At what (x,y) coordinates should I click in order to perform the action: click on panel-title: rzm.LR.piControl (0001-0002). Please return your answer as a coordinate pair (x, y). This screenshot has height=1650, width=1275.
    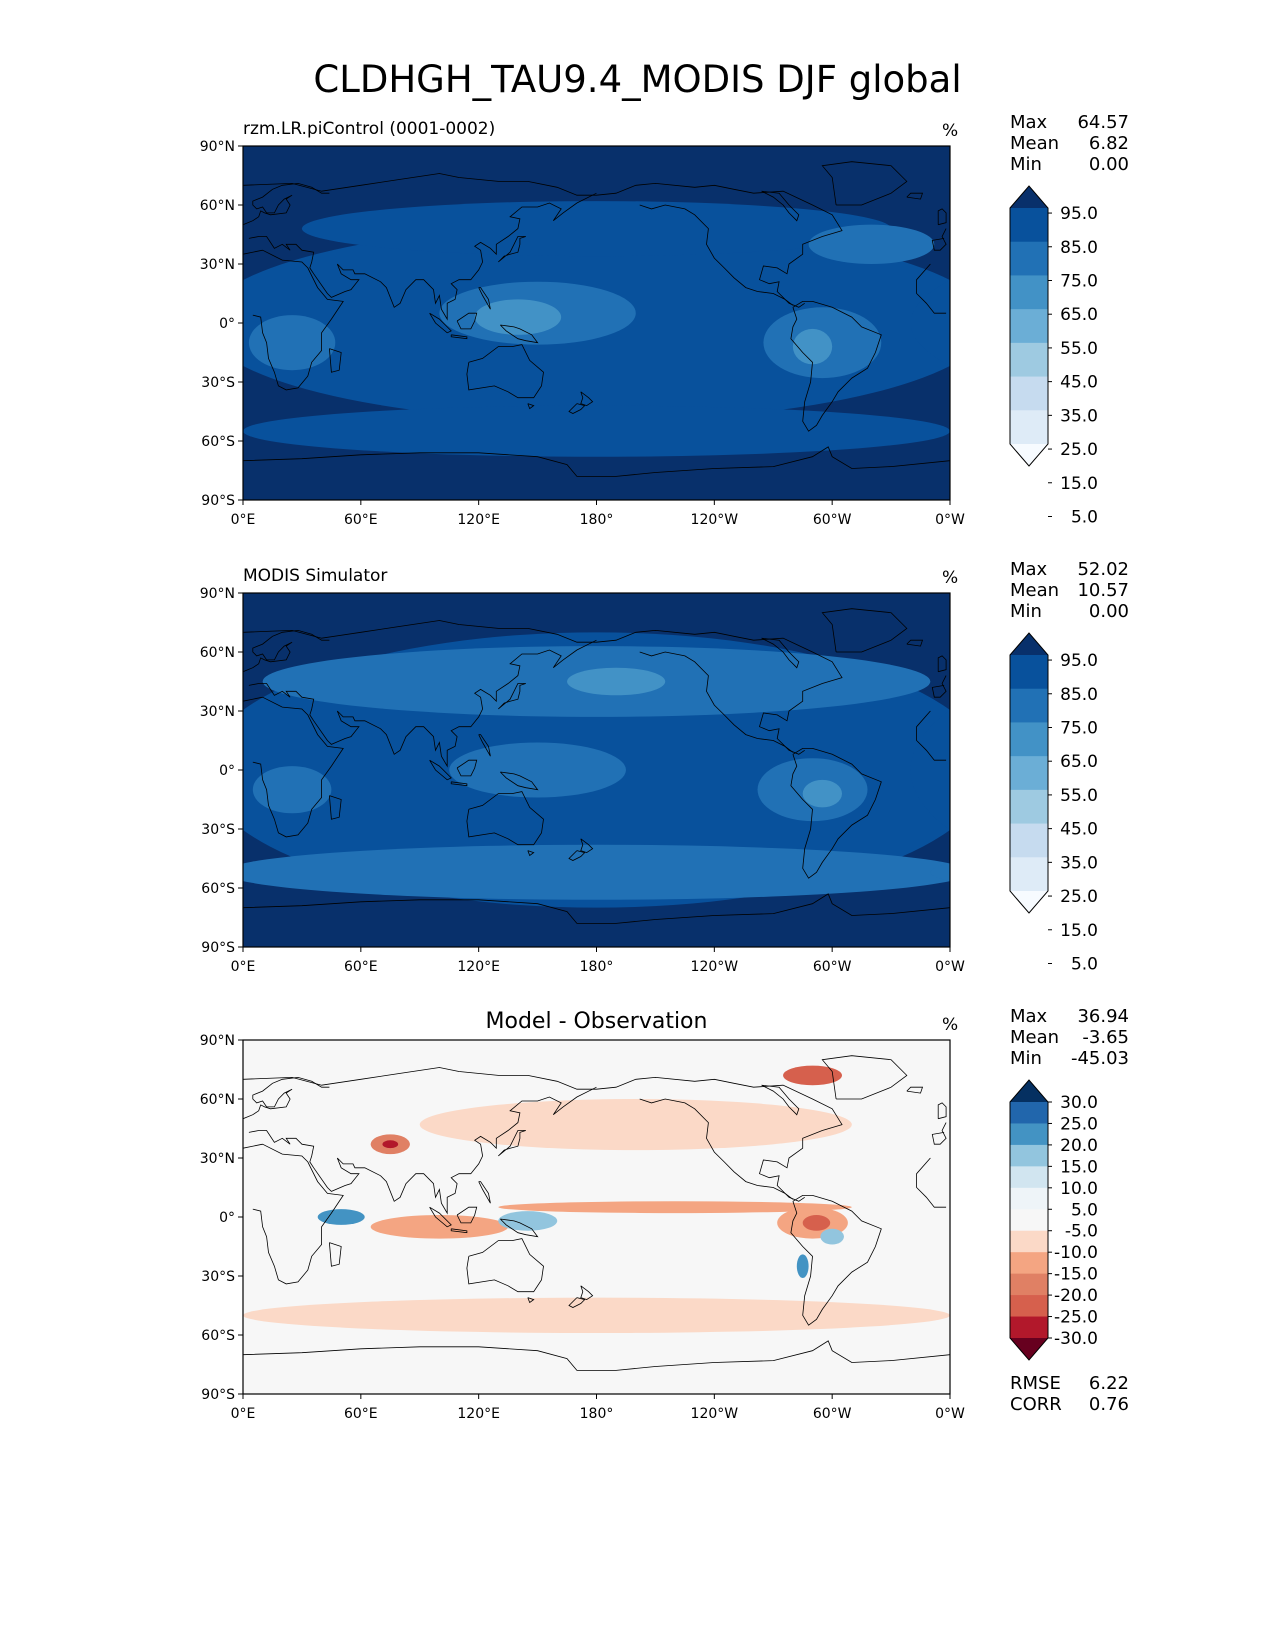
    Looking at the image, I should click on (369, 129).